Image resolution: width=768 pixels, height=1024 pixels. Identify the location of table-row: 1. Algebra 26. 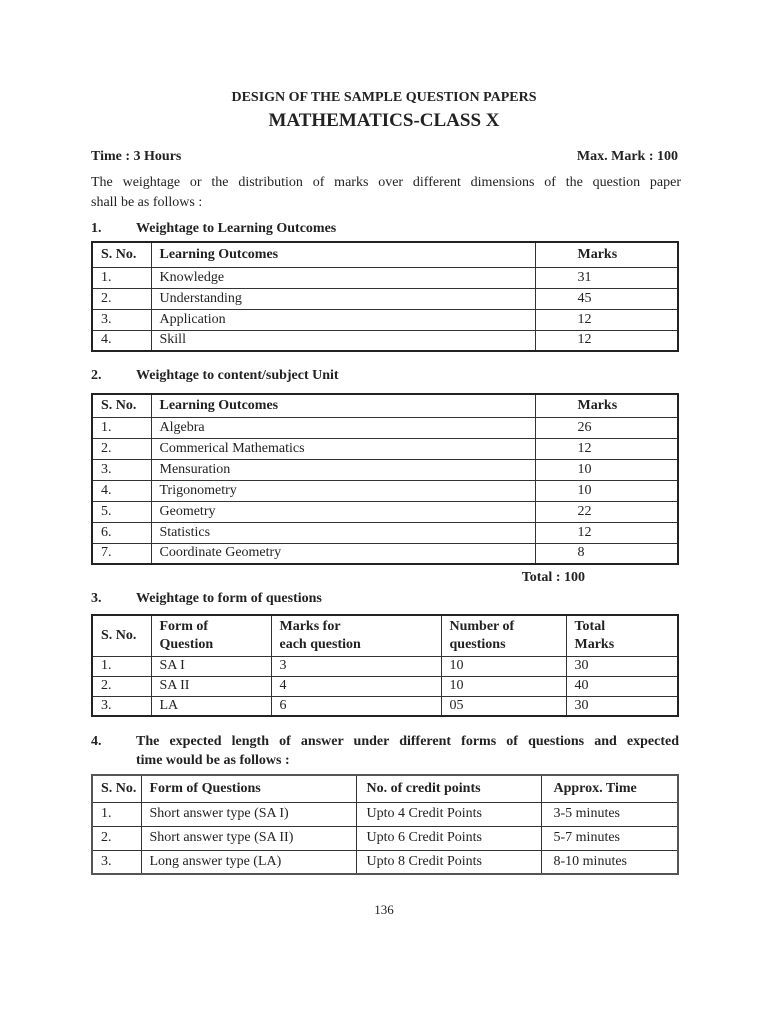
(385, 427).